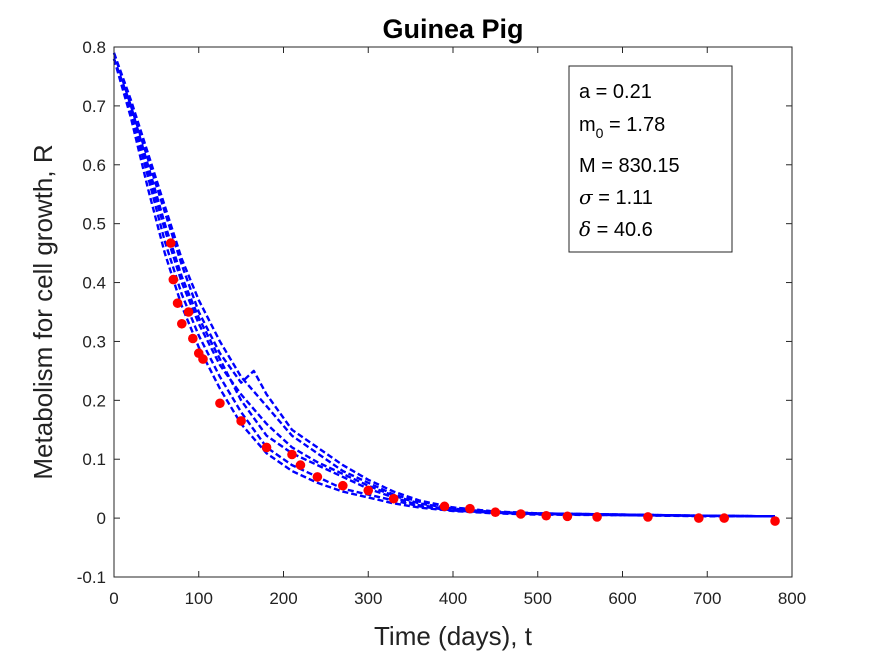 The height and width of the screenshot is (656, 875). What do you see at coordinates (585, 92) in the screenshot?
I see `annotation-a-label: a` at bounding box center [585, 92].